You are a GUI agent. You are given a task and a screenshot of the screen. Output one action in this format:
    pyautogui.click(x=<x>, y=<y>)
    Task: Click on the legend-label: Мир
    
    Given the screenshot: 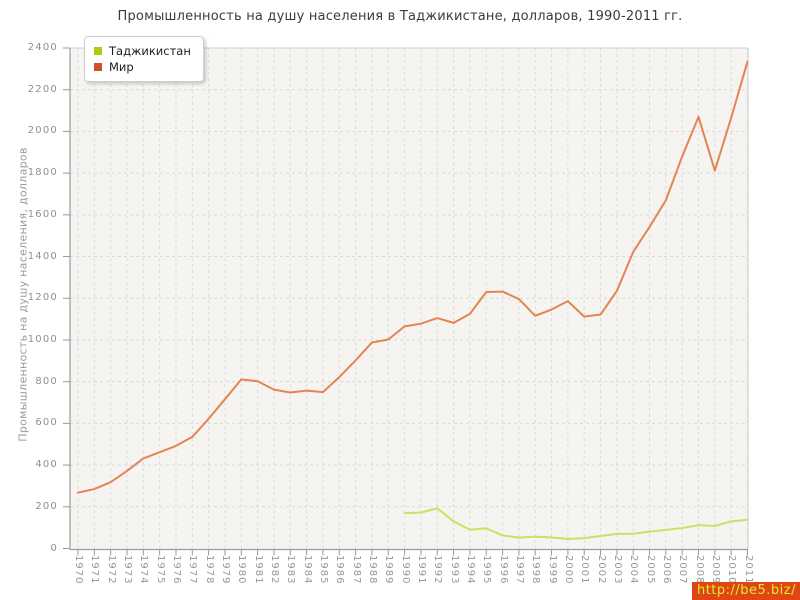 What is the action you would take?
    pyautogui.click(x=121, y=67)
    